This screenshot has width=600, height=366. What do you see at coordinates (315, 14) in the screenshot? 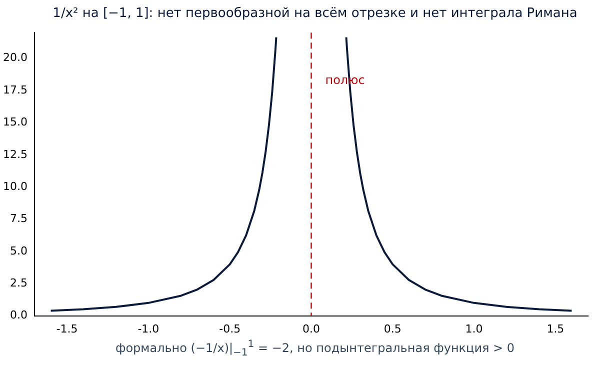
I see `chart-title: 1/x² на [−1, 1]: нет первообразной на всём отрезке и нет интеграла Римана` at bounding box center [315, 14].